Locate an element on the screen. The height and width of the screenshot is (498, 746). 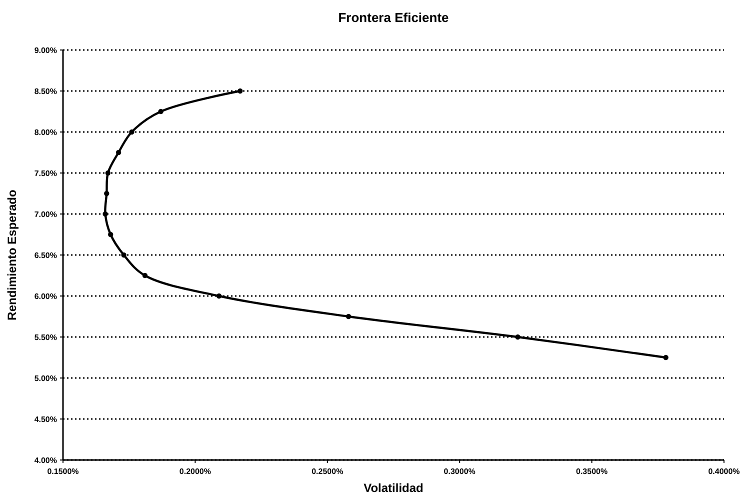
y-tick-label: 6.00% is located at coordinates (45, 296).